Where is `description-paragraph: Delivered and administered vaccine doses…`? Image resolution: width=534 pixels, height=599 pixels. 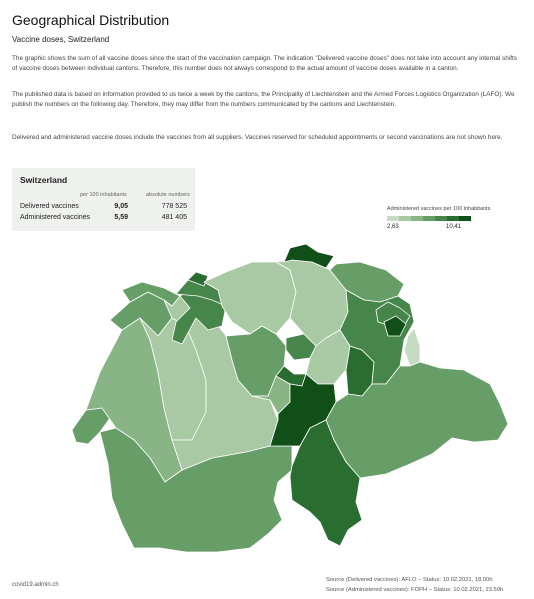 description-paragraph: Delivered and administered vaccine doses… is located at coordinates (257, 137).